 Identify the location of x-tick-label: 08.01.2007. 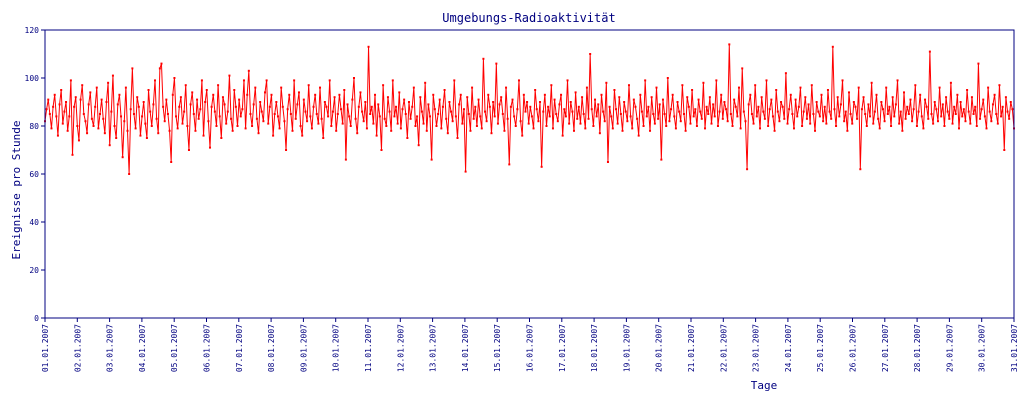
(271, 348).